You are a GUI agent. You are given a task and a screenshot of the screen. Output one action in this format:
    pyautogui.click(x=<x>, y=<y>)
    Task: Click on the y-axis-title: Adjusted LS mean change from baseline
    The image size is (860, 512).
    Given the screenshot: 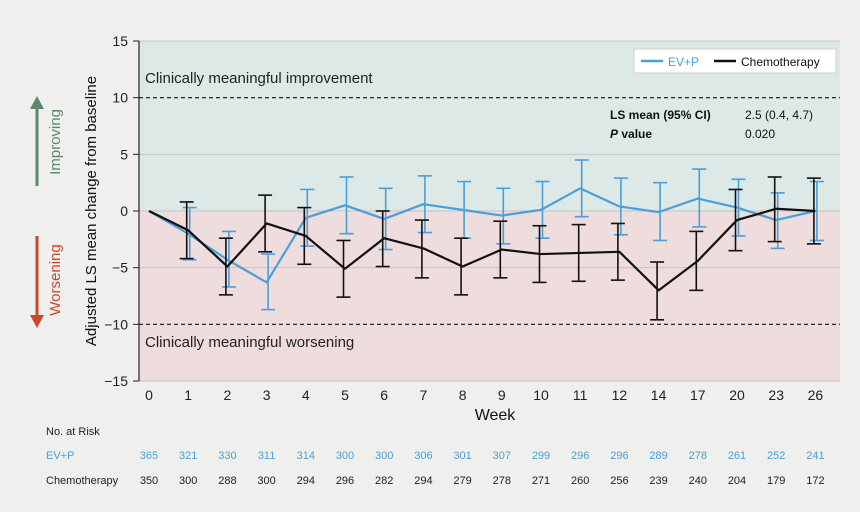 What is the action you would take?
    pyautogui.click(x=91, y=211)
    